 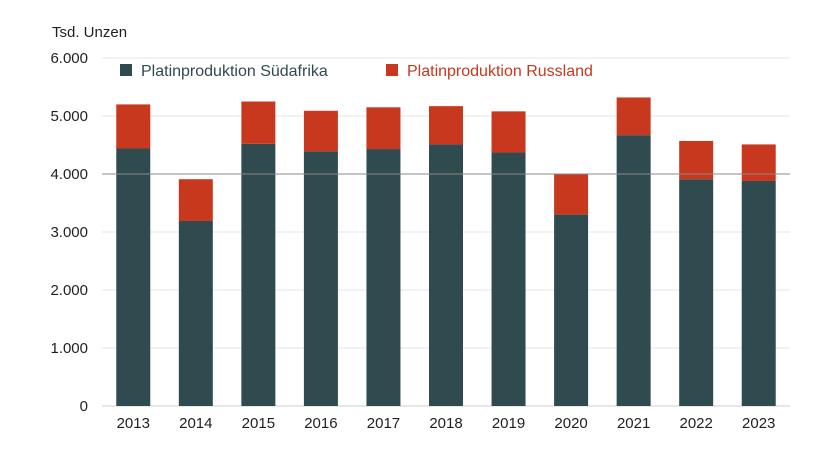 What do you see at coordinates (133, 423) in the screenshot?
I see `x-tick-label: 2013` at bounding box center [133, 423].